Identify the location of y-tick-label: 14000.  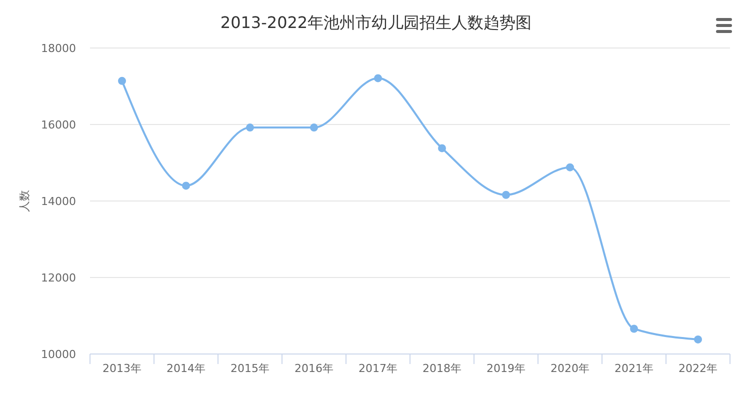
(58, 201).